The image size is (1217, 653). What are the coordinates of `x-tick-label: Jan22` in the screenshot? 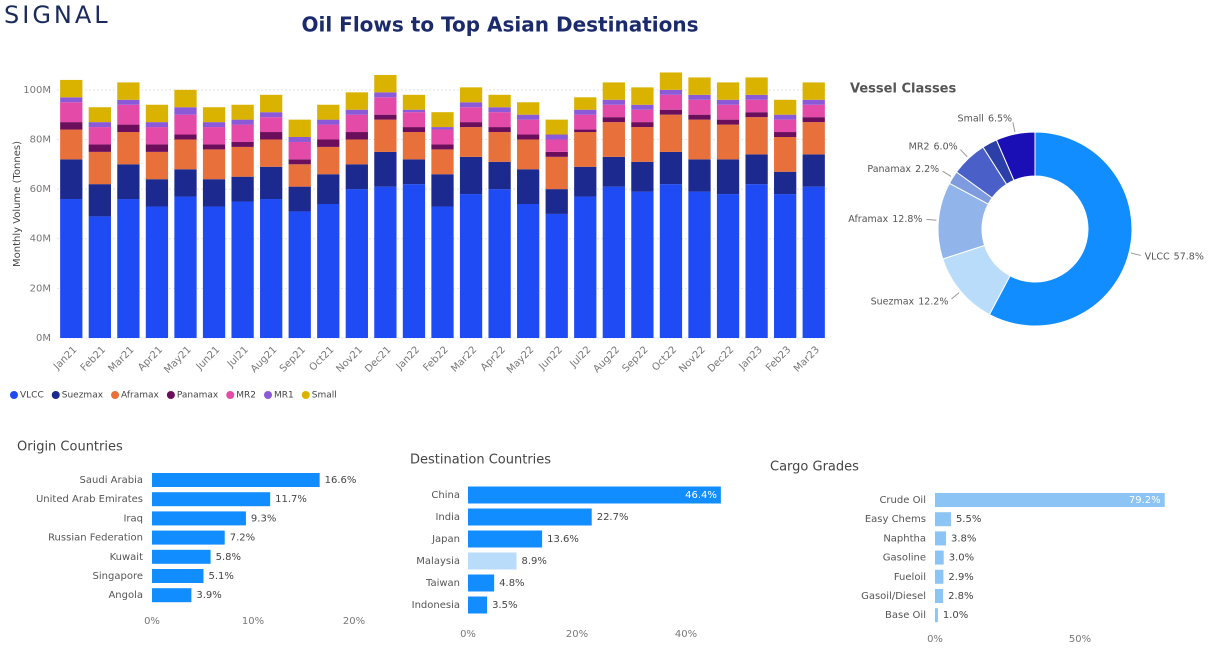 It's located at (408, 358).